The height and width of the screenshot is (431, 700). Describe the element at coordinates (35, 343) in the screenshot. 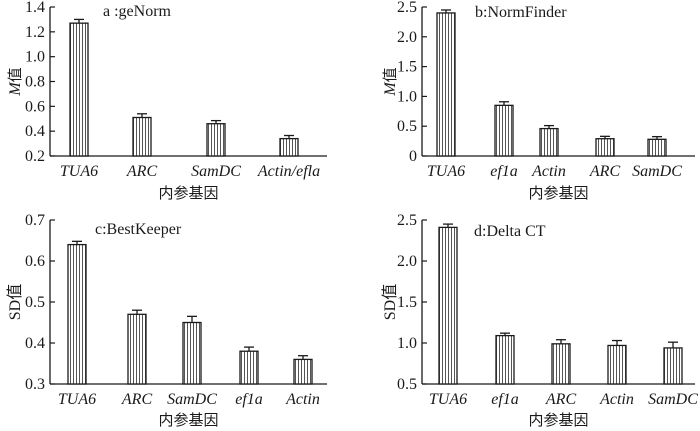

I see `panel-c-y-tick-label: 0.4` at that location.